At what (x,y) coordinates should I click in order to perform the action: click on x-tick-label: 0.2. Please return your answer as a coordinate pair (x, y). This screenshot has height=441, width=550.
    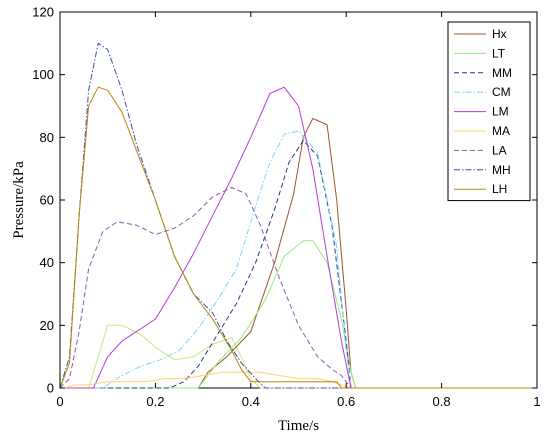
    Looking at the image, I should click on (155, 401).